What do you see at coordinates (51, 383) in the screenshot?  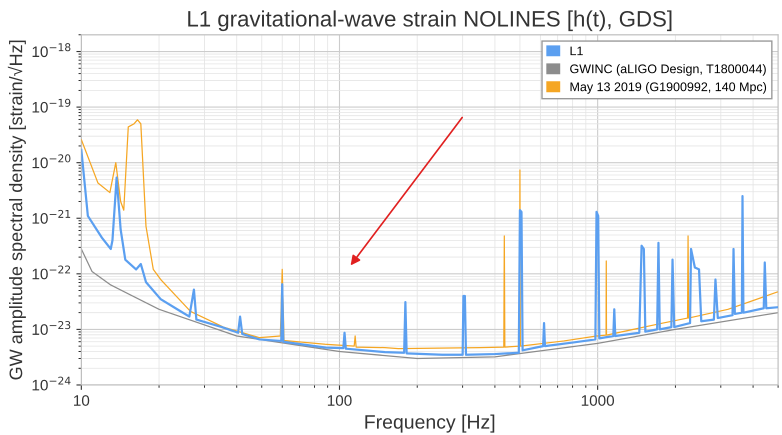 I see `y-tick-label: 10$^{−24}$` at bounding box center [51, 383].